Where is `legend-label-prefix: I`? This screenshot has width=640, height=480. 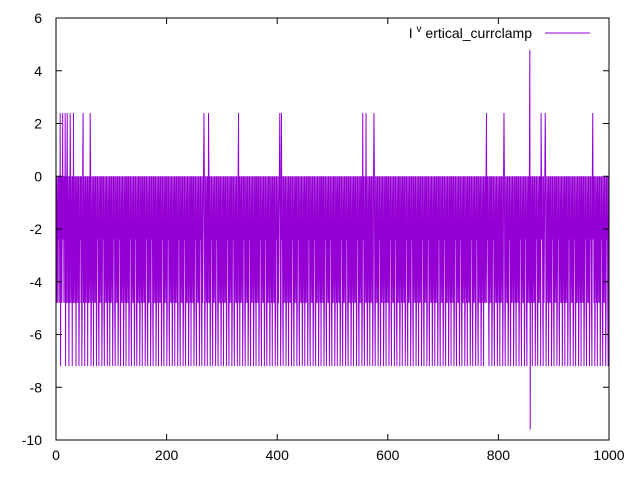
legend-label-prefix: I is located at coordinates (411, 33).